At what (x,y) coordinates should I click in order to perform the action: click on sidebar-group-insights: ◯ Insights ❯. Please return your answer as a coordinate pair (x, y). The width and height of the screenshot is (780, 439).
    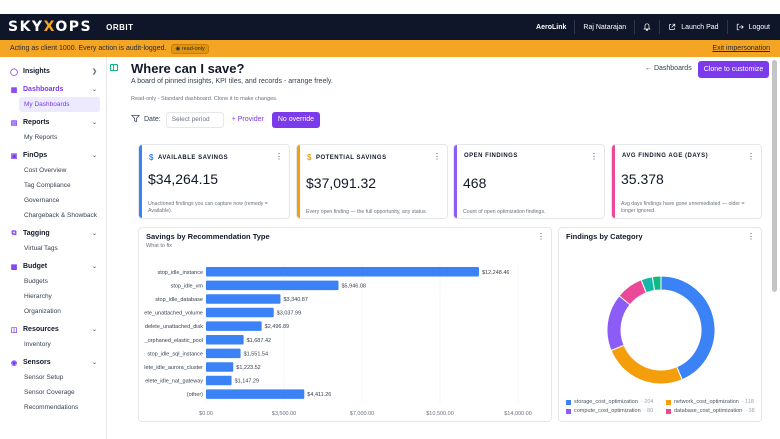
    Looking at the image, I should click on (53, 71).